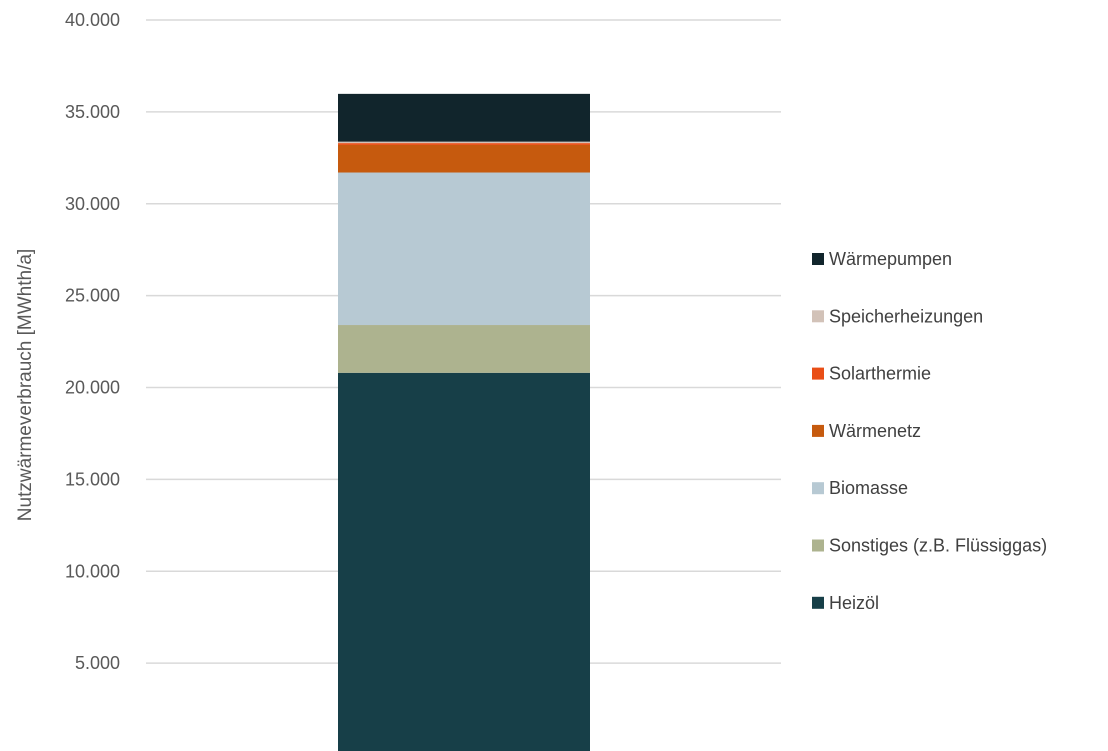 The height and width of the screenshot is (751, 1108). Describe the element at coordinates (92, 296) in the screenshot. I see `y-tick-label: 25.000` at that location.